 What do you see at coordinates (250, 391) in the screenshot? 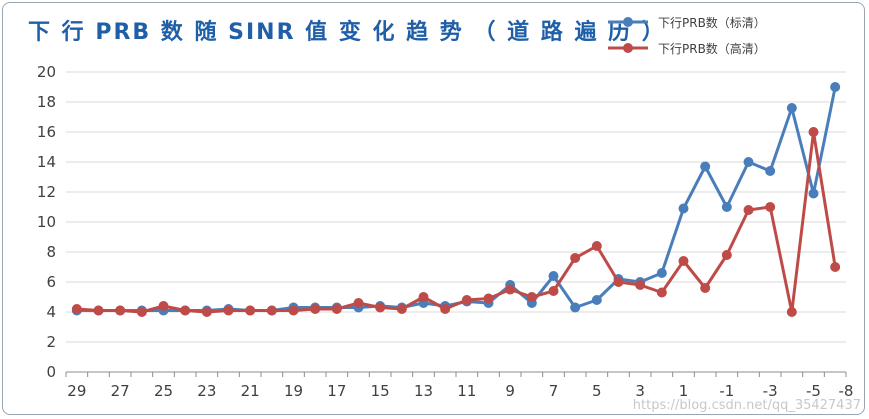
I see `x-tick-label: 21` at bounding box center [250, 391].